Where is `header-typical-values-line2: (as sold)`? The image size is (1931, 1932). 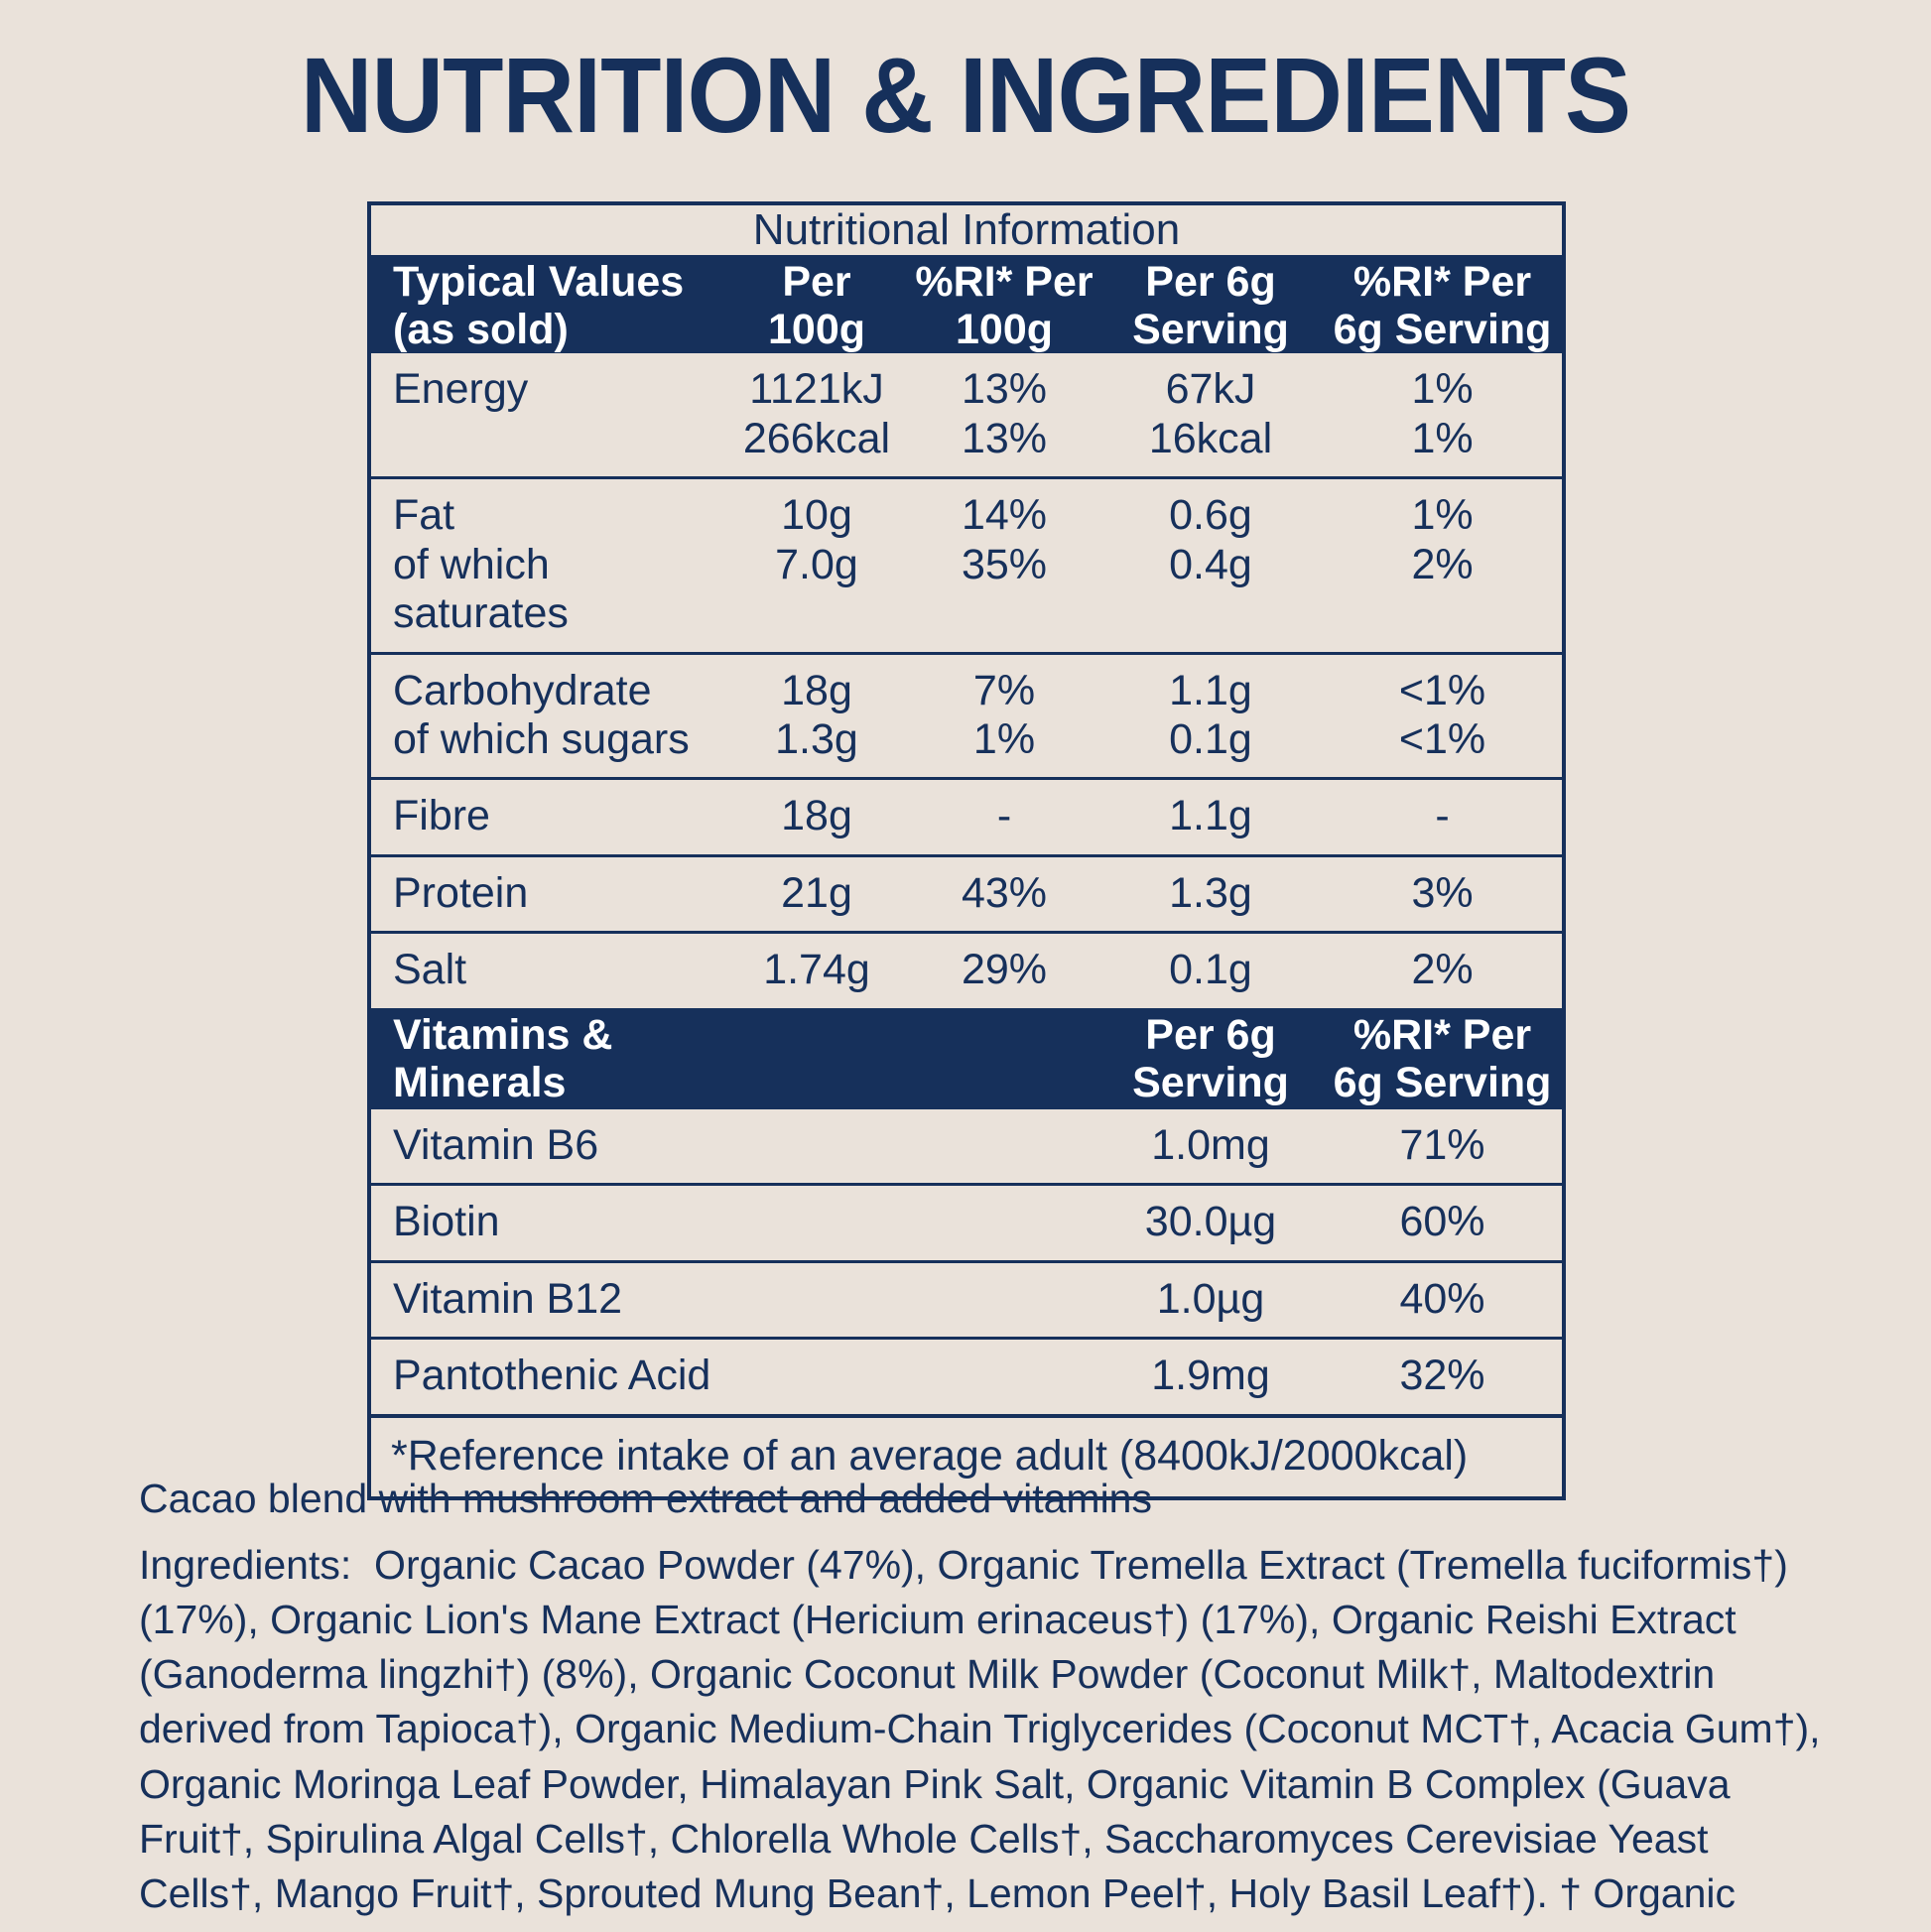 header-typical-values-line2: (as sold) is located at coordinates (481, 330).